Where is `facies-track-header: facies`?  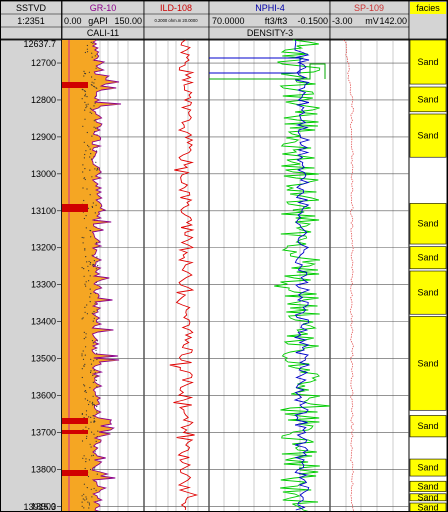
facies-track-header: facies is located at coordinates (428, 20).